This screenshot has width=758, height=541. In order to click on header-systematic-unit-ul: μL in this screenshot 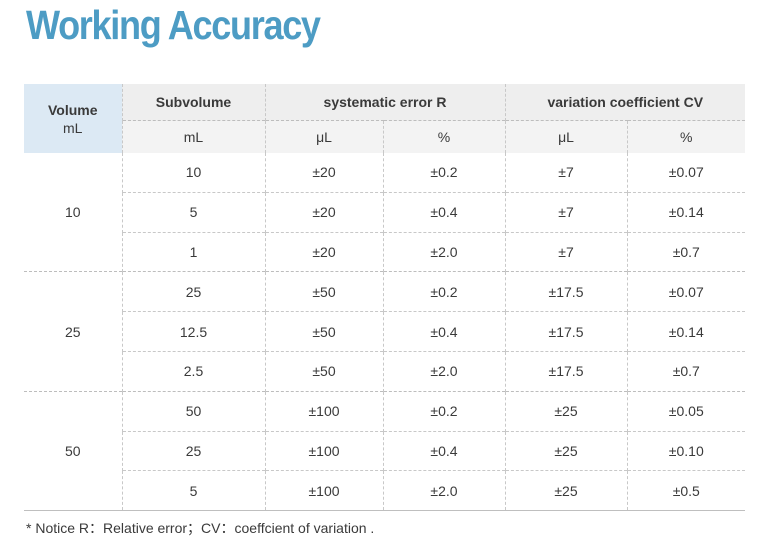, I will do `click(323, 136)`.